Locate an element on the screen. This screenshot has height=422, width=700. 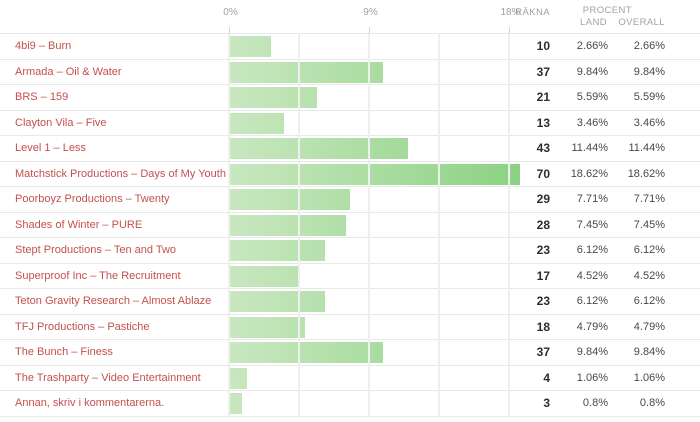
column-header-land: LAND is located at coordinates (593, 22).